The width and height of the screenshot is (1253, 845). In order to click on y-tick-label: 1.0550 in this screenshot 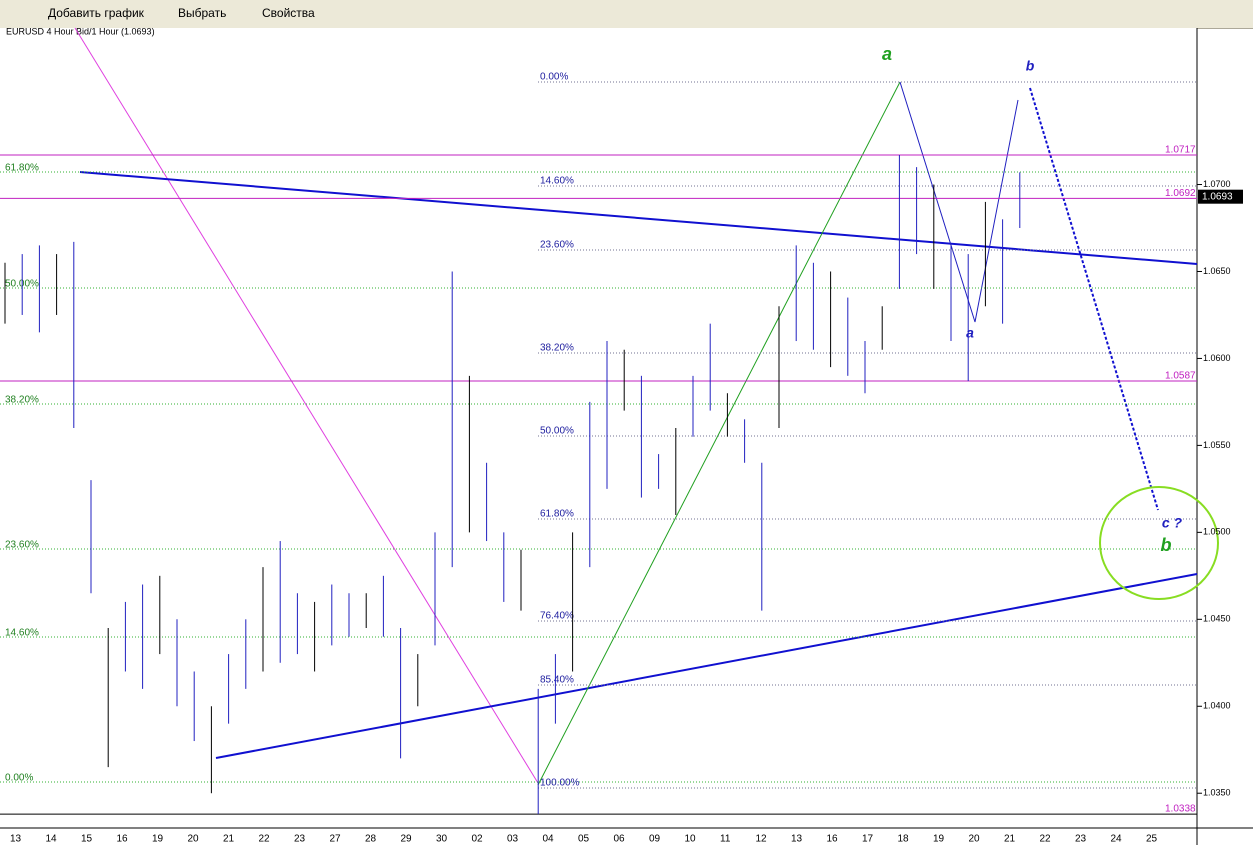, I will do `click(1217, 445)`.